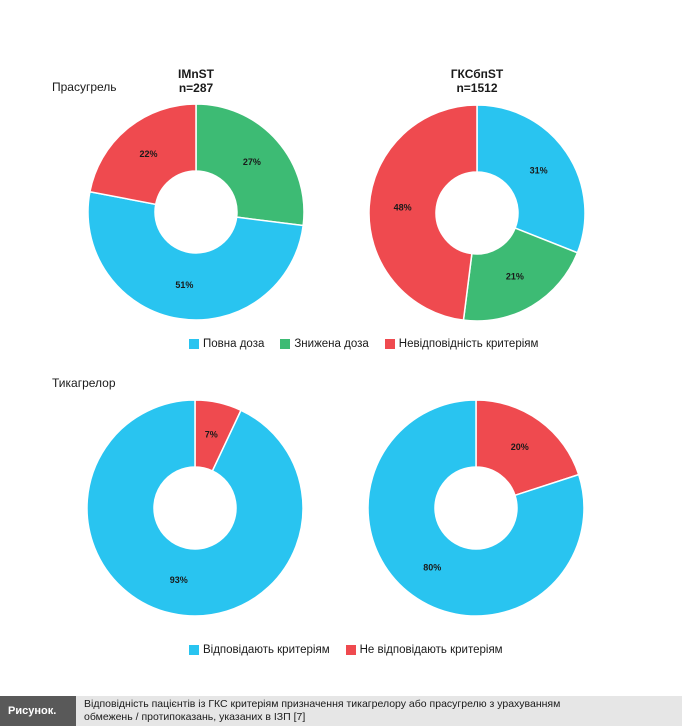  Describe the element at coordinates (194, 344) in the screenshot. I see `legend-swatch-full-dose` at that location.